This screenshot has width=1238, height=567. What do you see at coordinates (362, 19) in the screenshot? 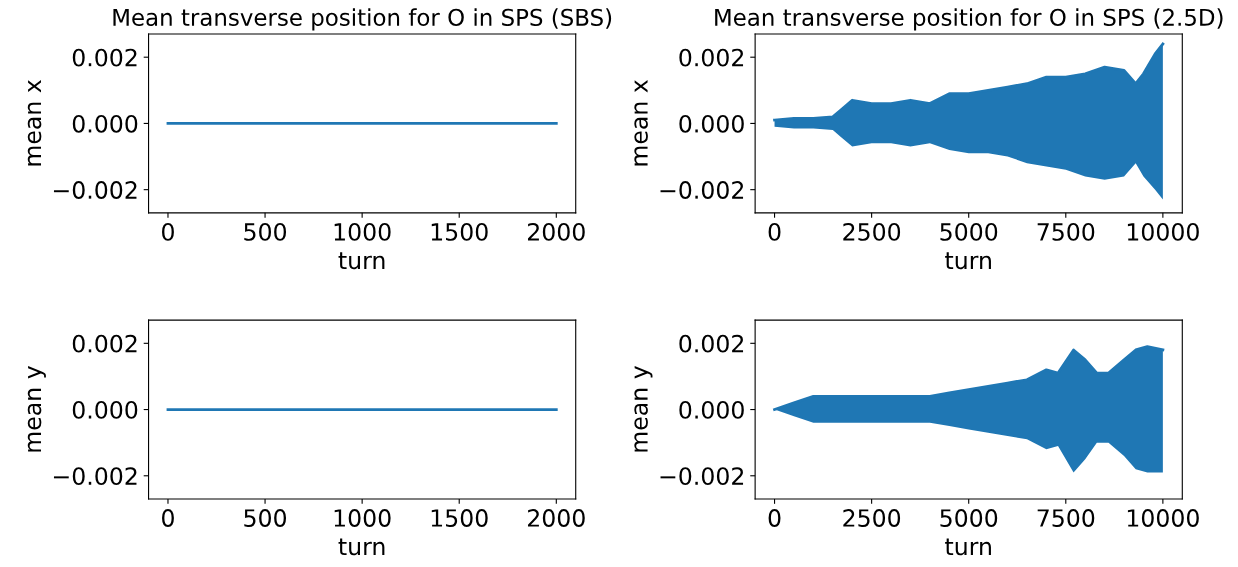
I see `chart-title: Mean transverse position for O in SPS (SBS)` at bounding box center [362, 19].